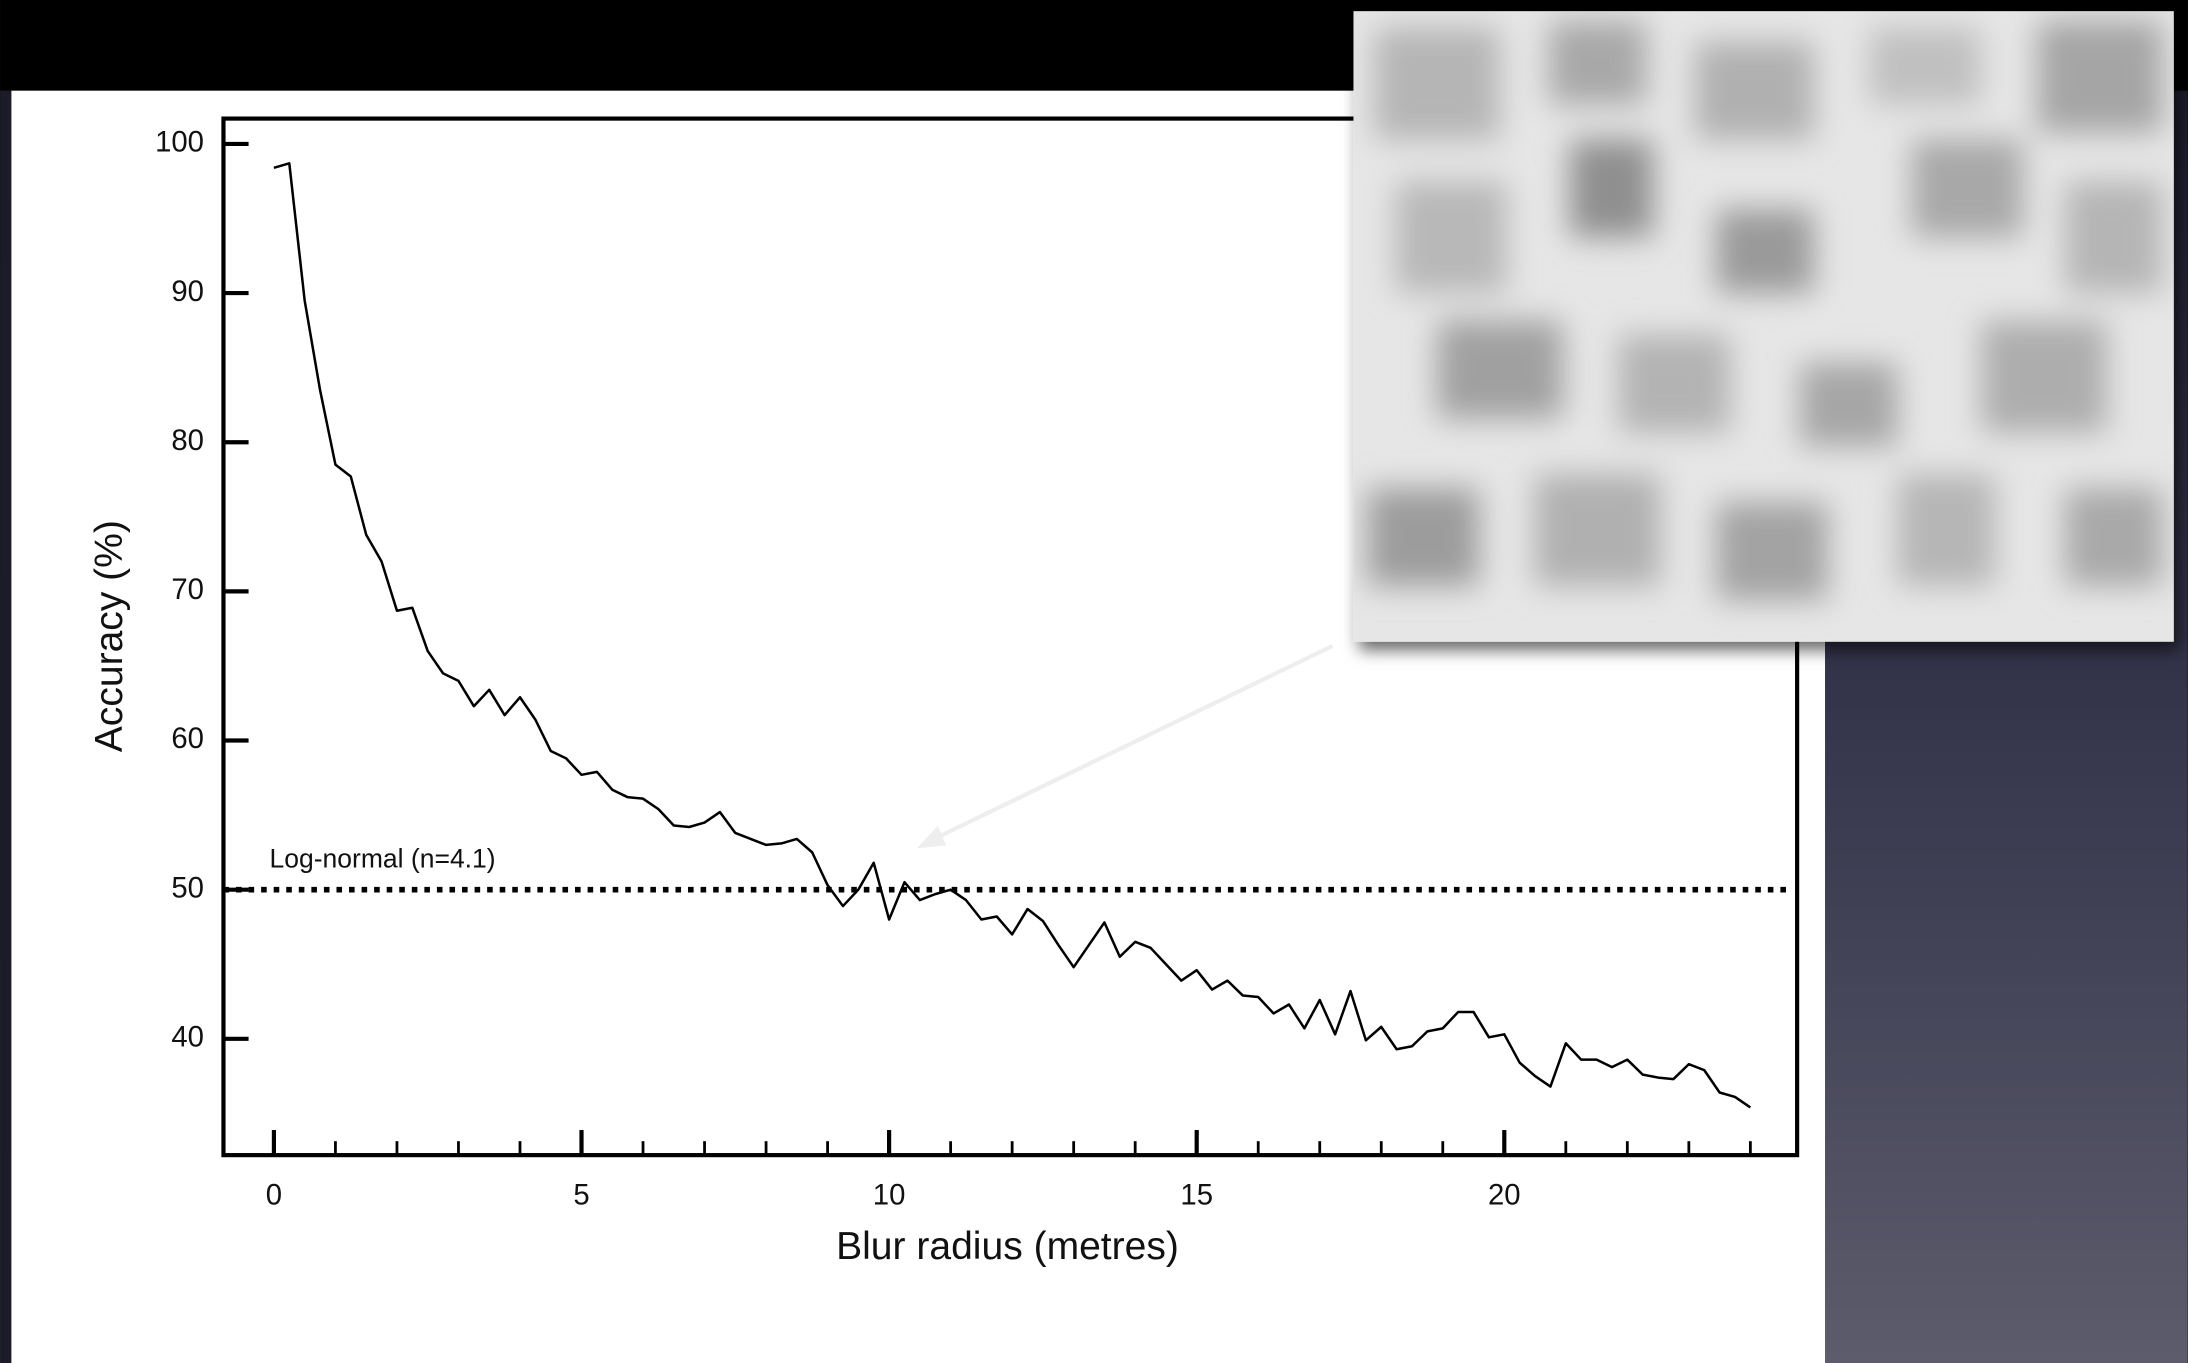 The height and width of the screenshot is (1363, 2188). I want to click on reference-label: Log-normal (n=4.1), so click(383, 858).